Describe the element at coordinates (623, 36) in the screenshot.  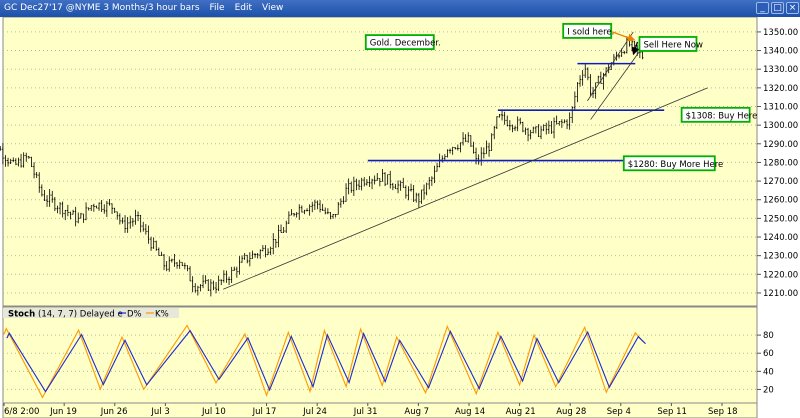
I see `sold-arrow` at that location.